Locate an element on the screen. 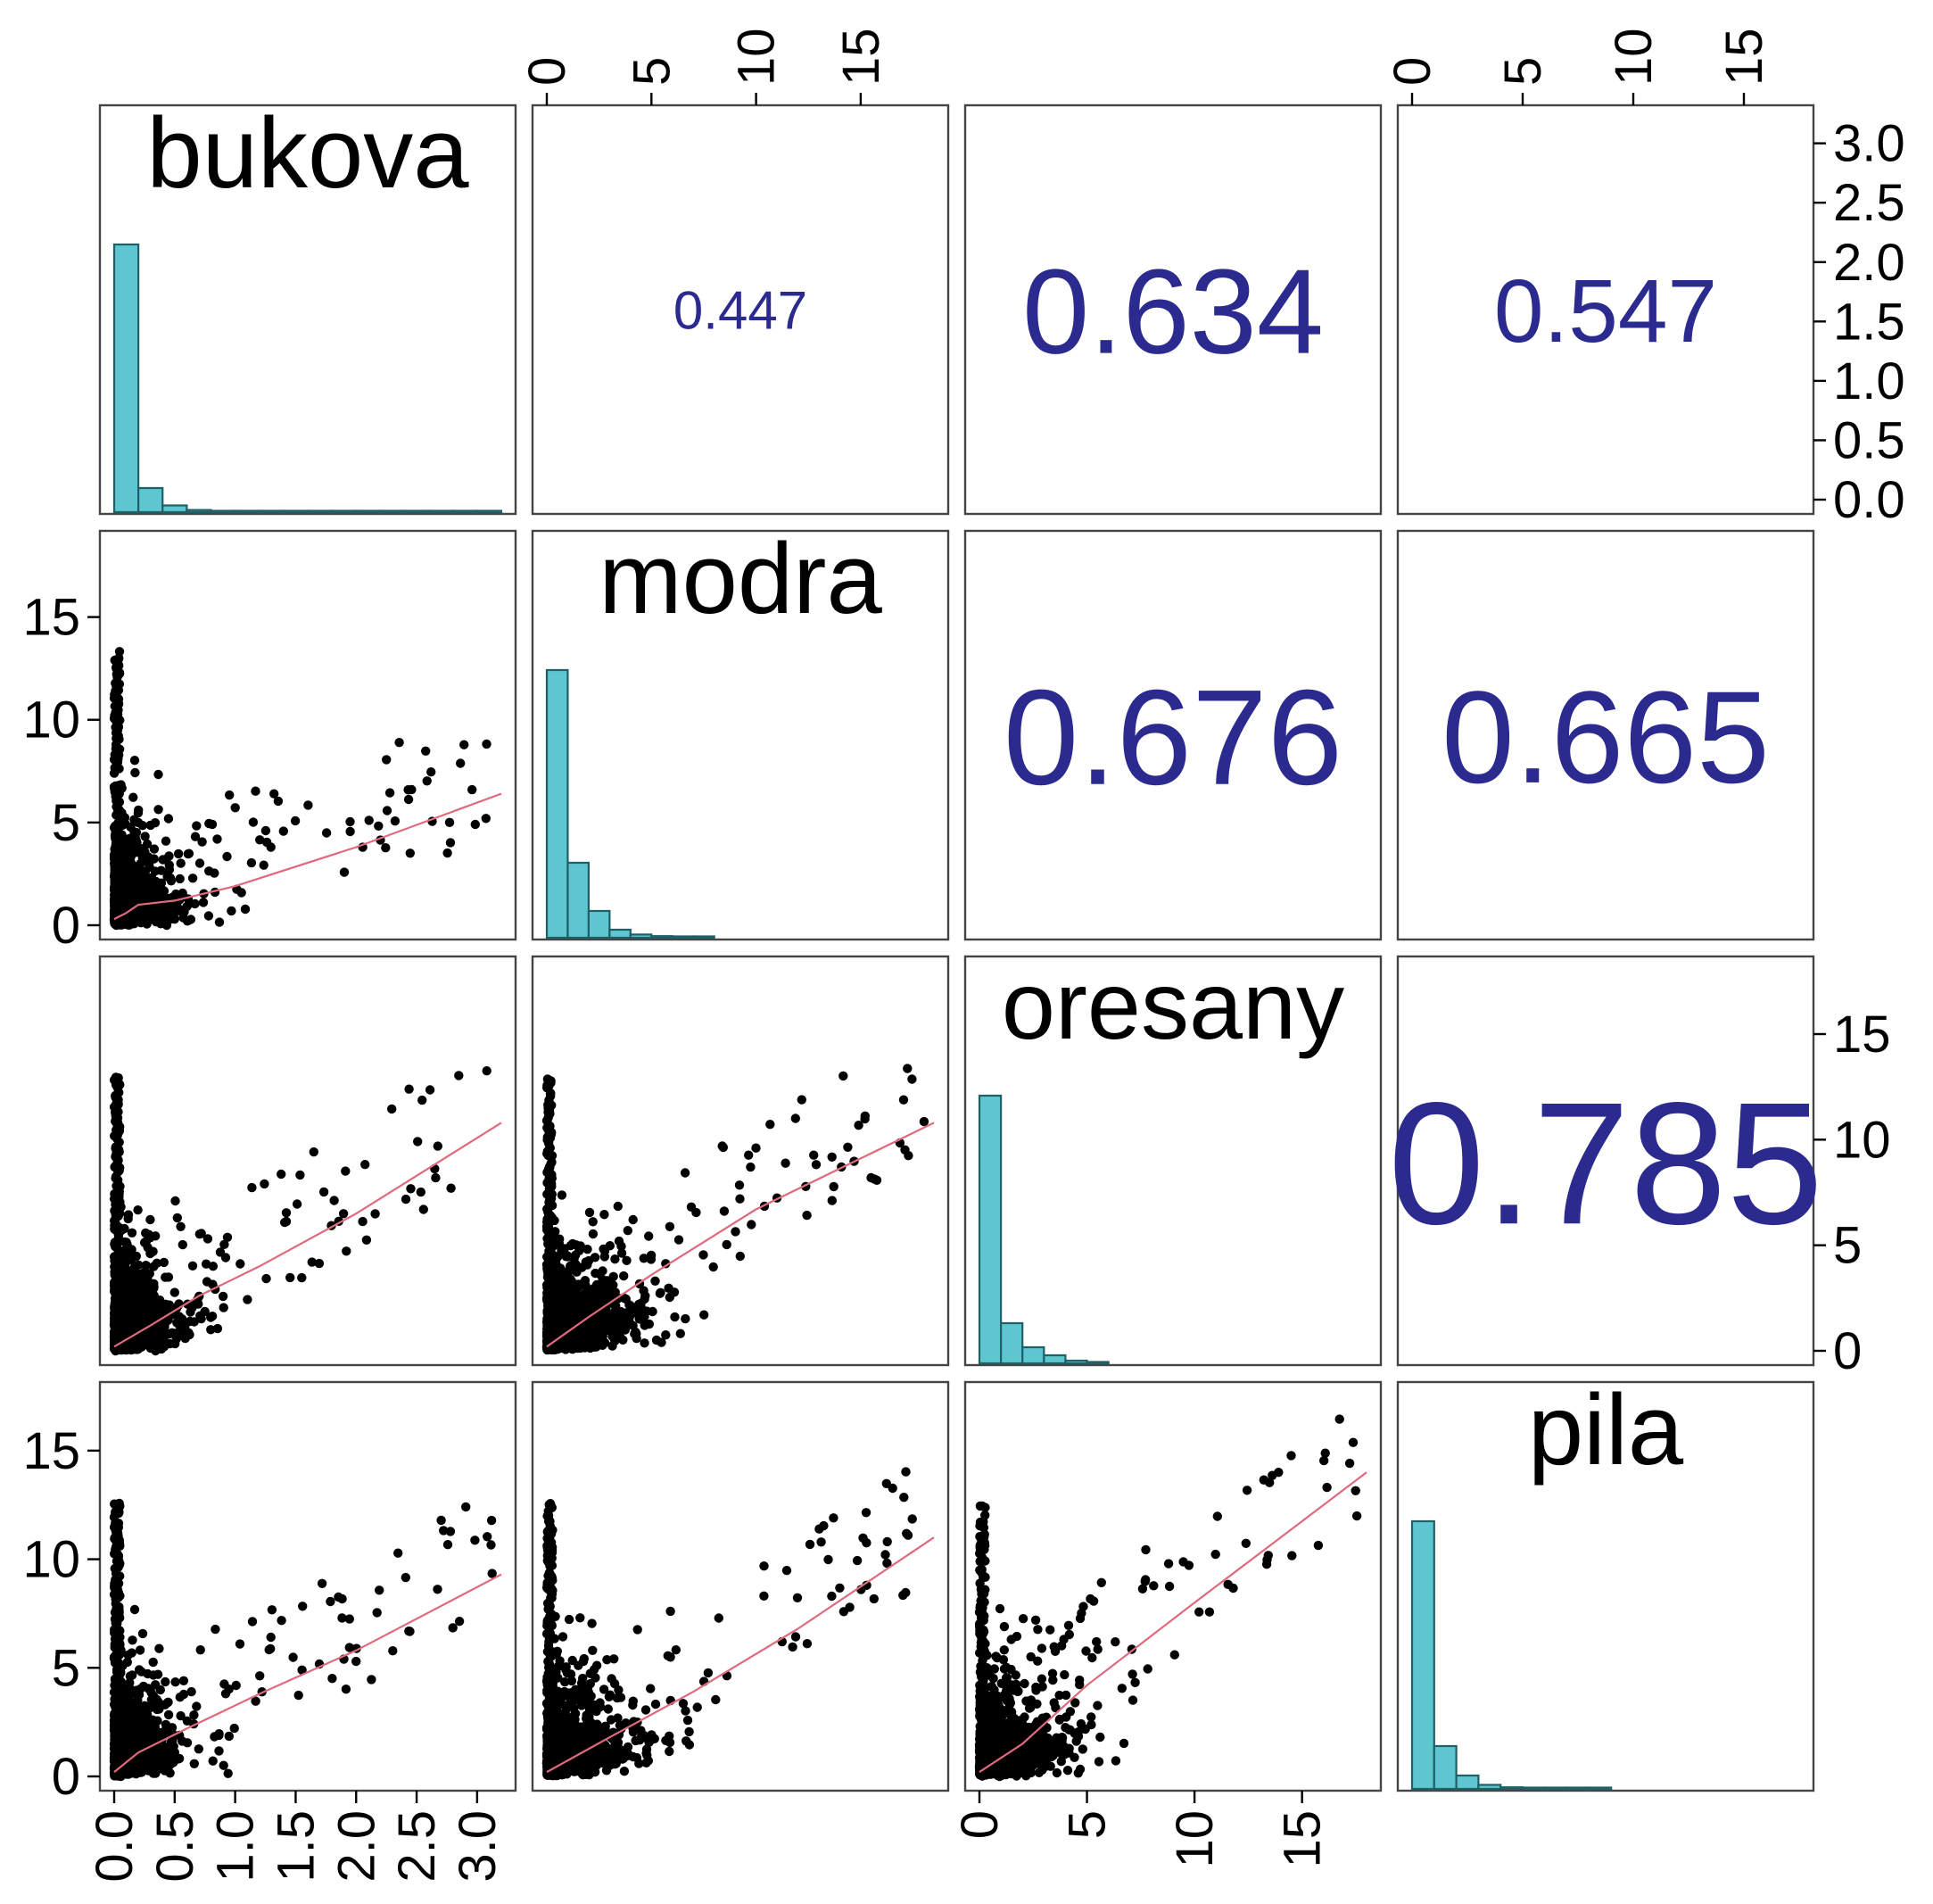 The image size is (1933, 1904). panel-pila-oresany is located at coordinates (1173, 1586).